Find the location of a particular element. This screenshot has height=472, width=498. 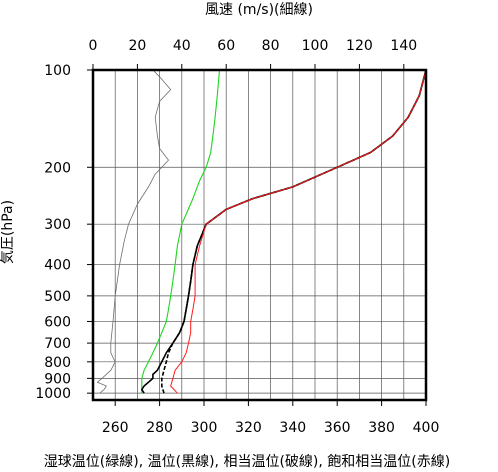

y-tick-label: 1000 is located at coordinates (53, 394).